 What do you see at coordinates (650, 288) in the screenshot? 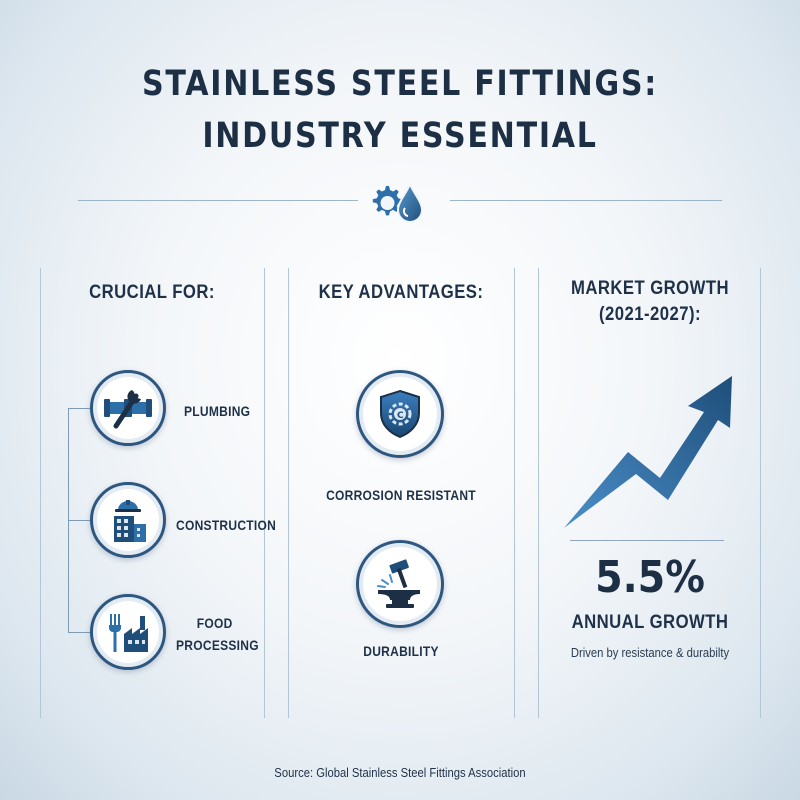
I see `market-heading-line-1: MARKET GROWTH` at bounding box center [650, 288].